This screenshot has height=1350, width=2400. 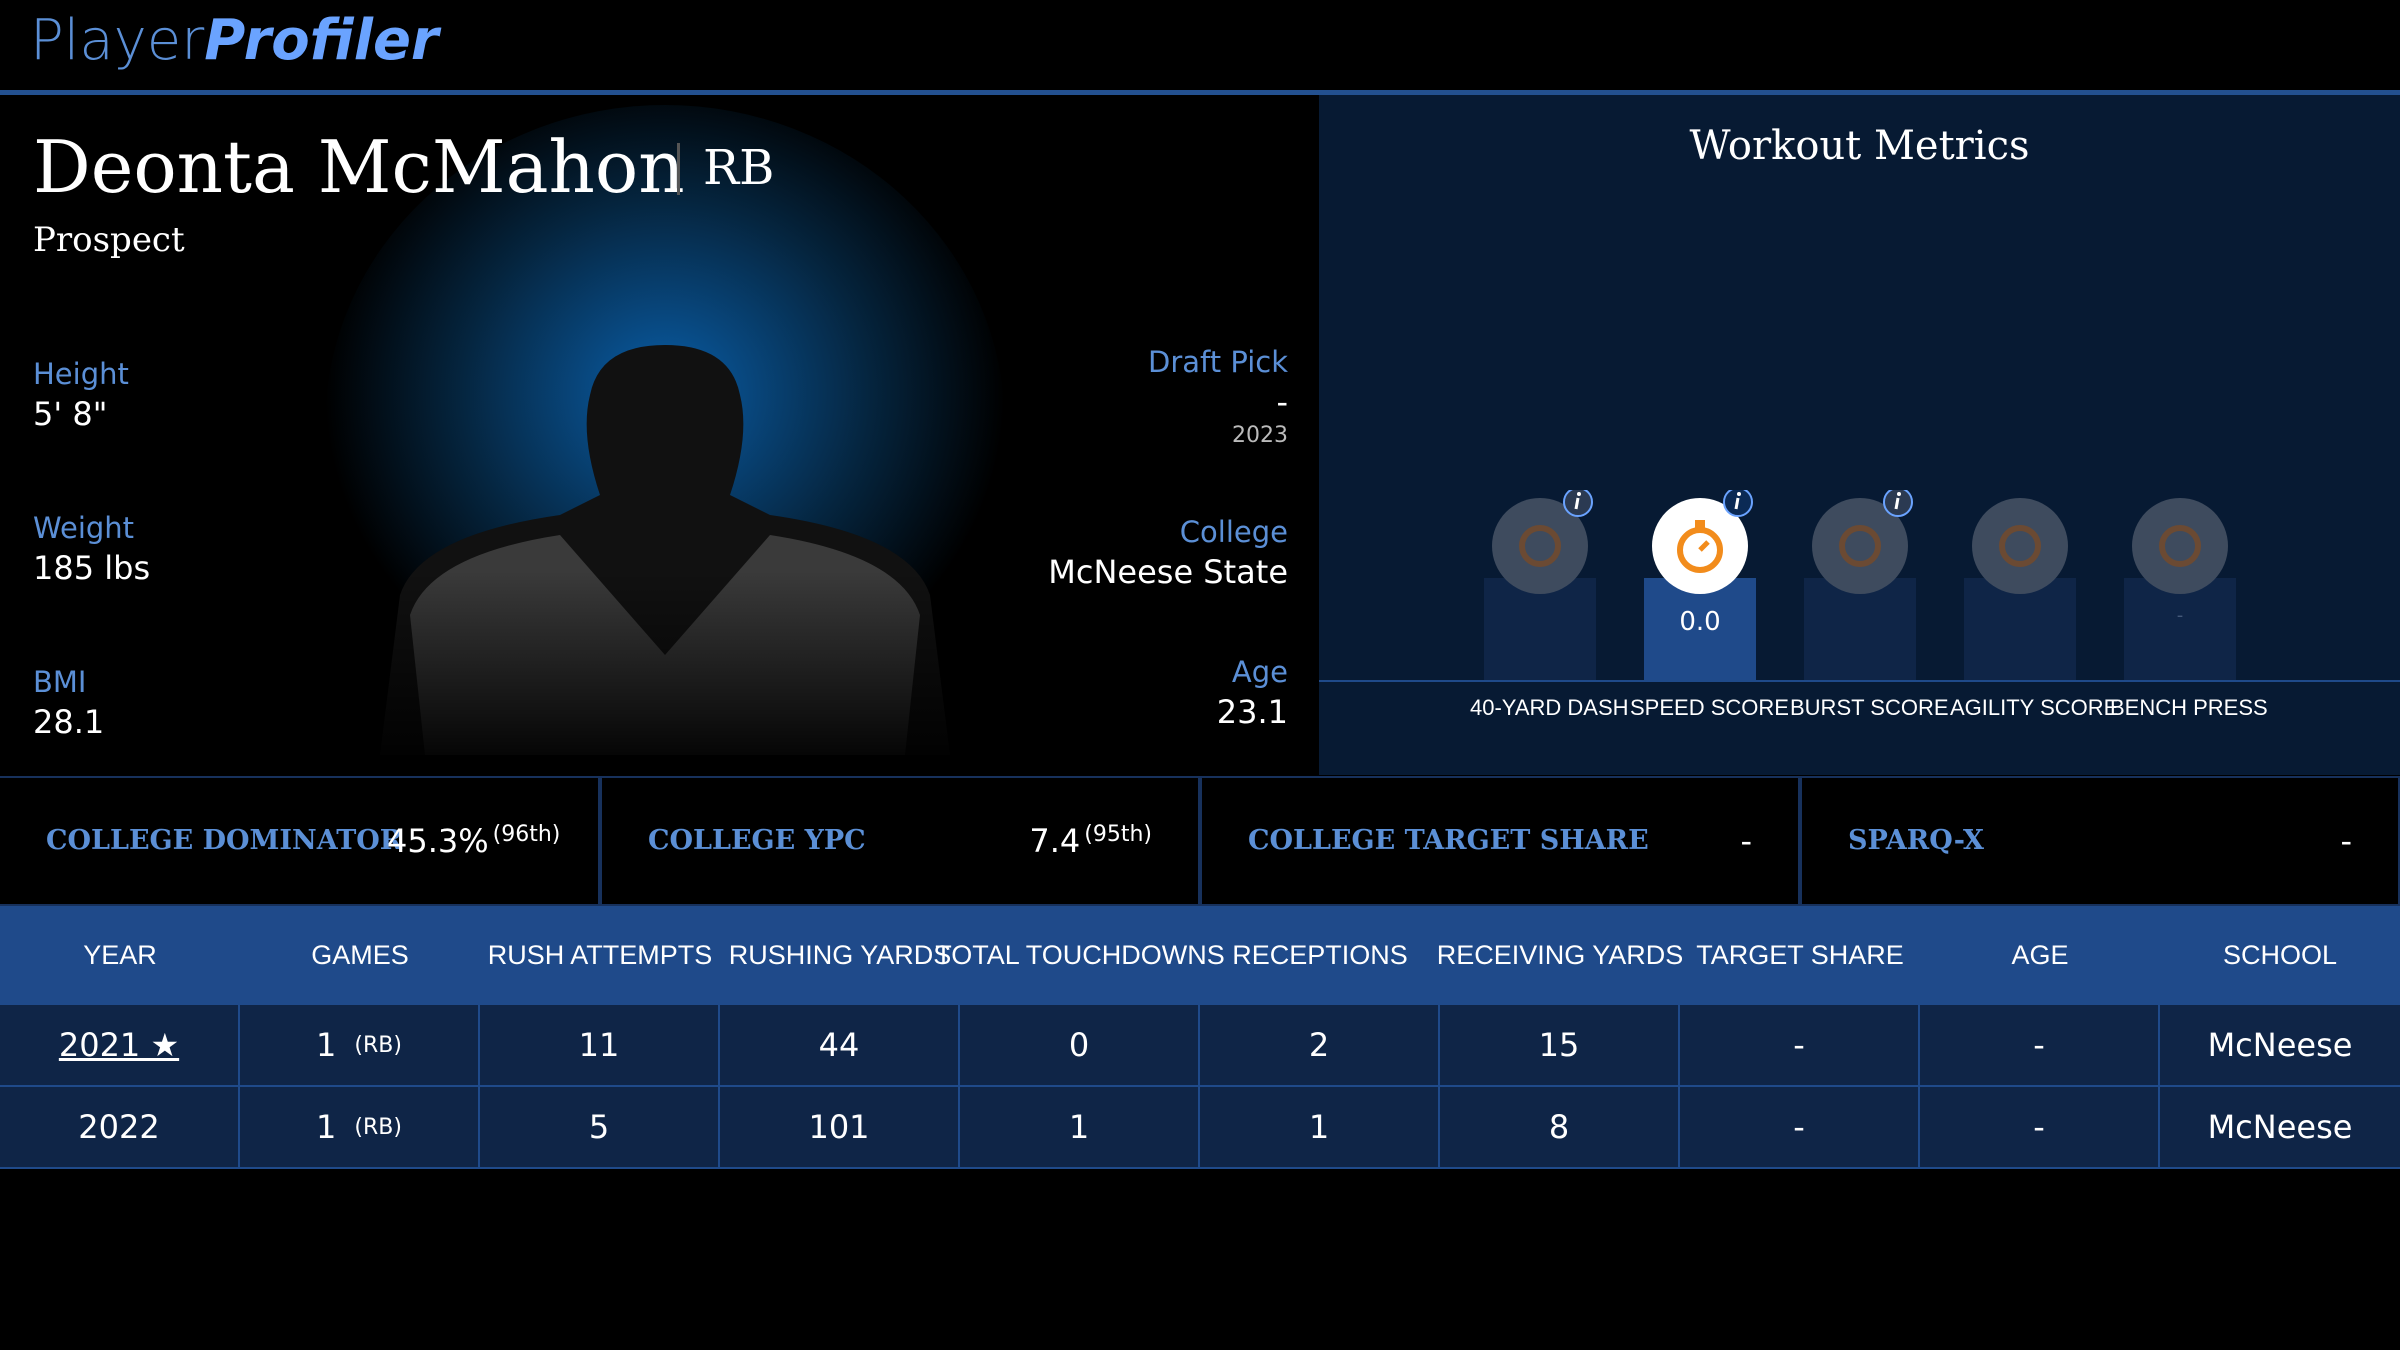 I want to click on cell-text: 5, so click(x=599, y=1127).